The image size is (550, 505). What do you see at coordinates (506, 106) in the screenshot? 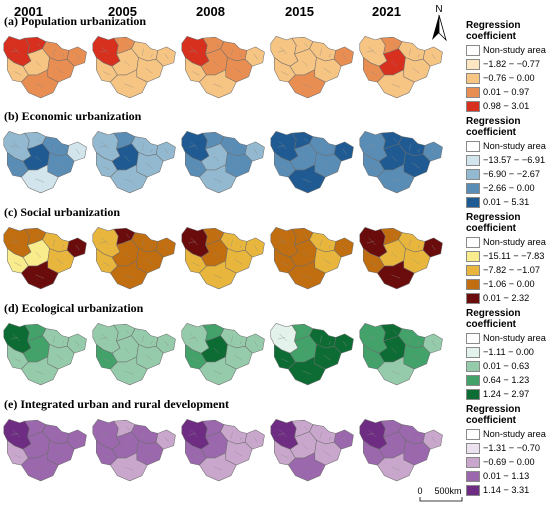
I see `legend-label: 0.98 − 3.01` at bounding box center [506, 106].